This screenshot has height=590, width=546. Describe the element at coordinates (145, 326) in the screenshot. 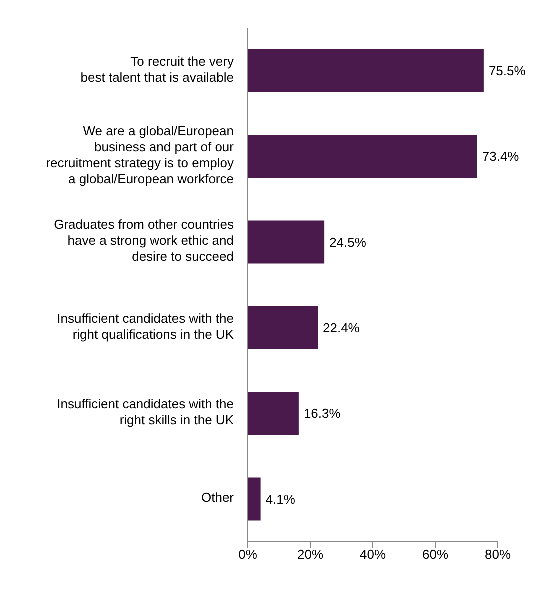

I see `y-tick-label: Insufficient candidates with the right qualifications in the UK` at that location.